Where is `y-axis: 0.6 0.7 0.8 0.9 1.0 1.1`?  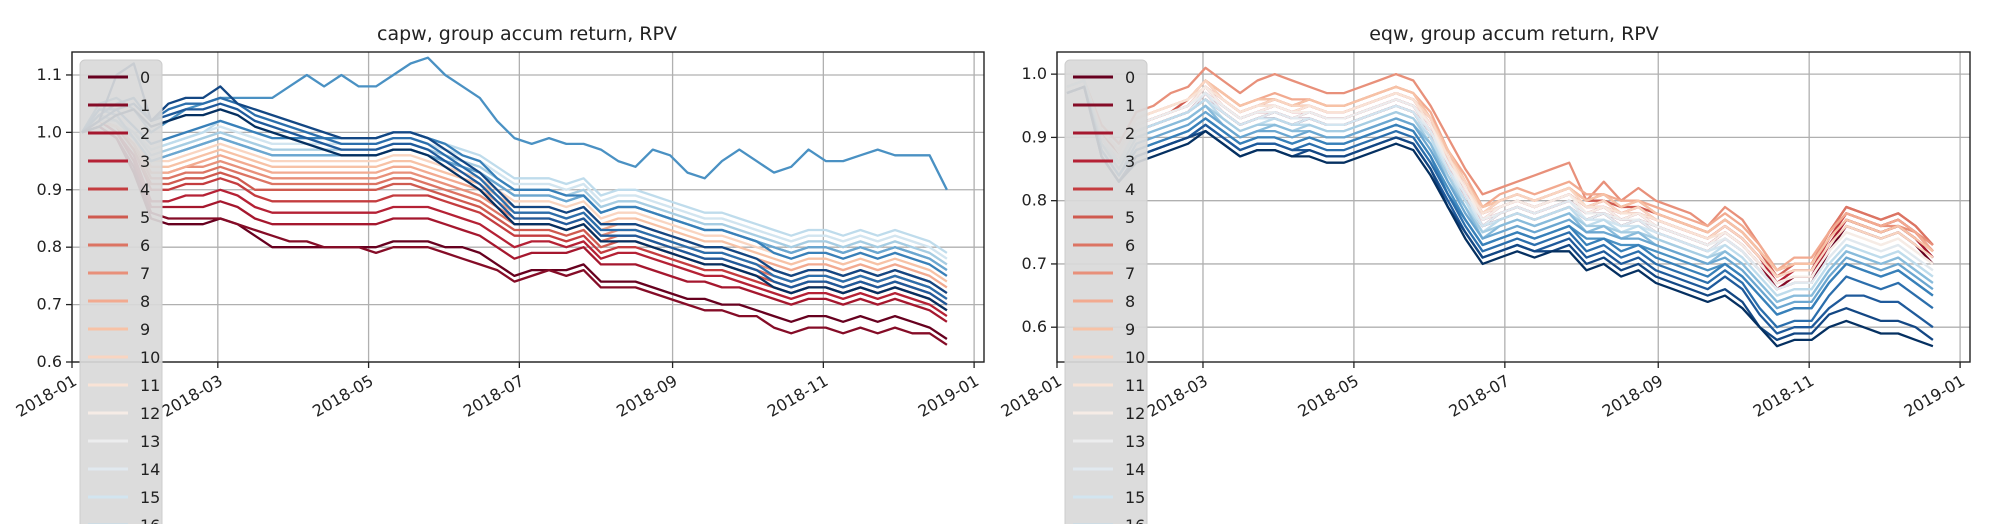
y-axis: 0.6 0.7 0.8 0.9 1.0 1.1 is located at coordinates (54, 218).